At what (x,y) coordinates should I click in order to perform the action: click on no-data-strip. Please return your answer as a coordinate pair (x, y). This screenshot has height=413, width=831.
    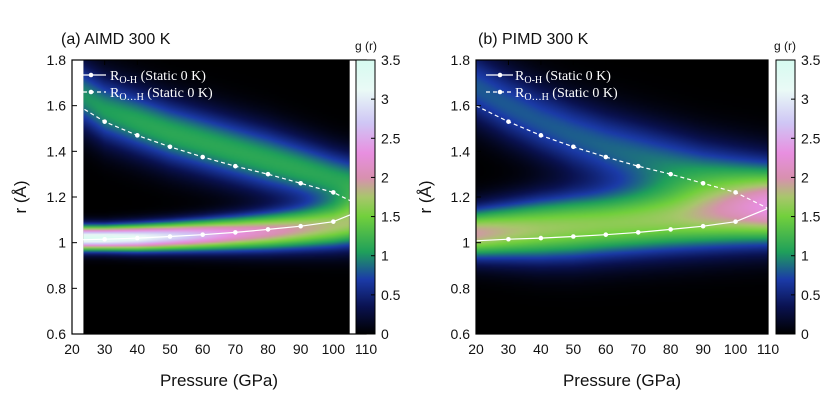
    Looking at the image, I should click on (78, 197).